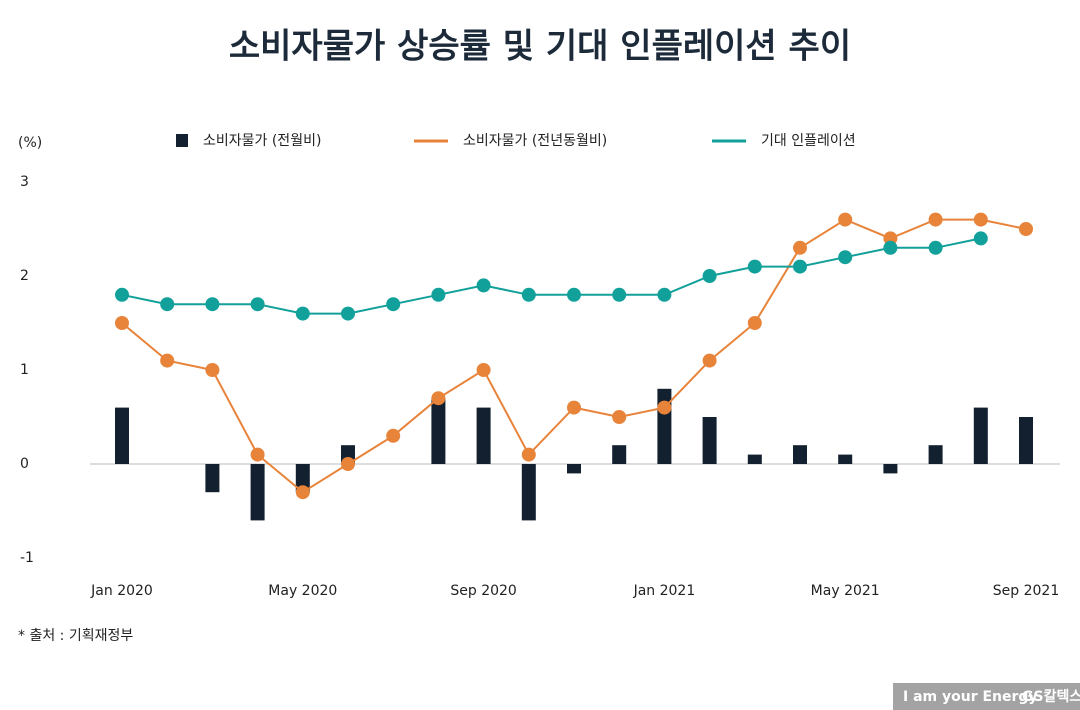  What do you see at coordinates (302, 591) in the screenshot?
I see `x-tick-label: May 2020` at bounding box center [302, 591].